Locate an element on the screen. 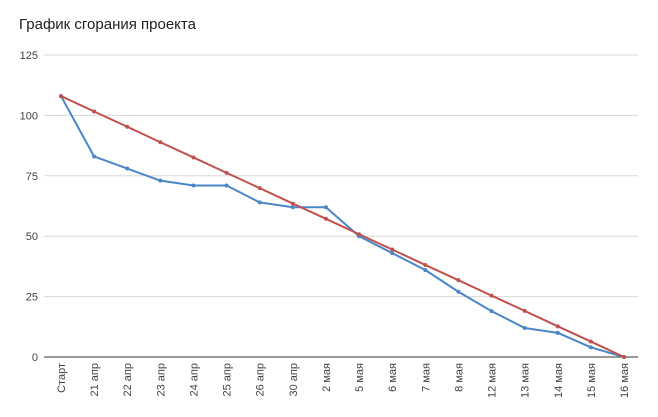 The height and width of the screenshot is (417, 658). x-tick-label: 15 мая is located at coordinates (592, 380).